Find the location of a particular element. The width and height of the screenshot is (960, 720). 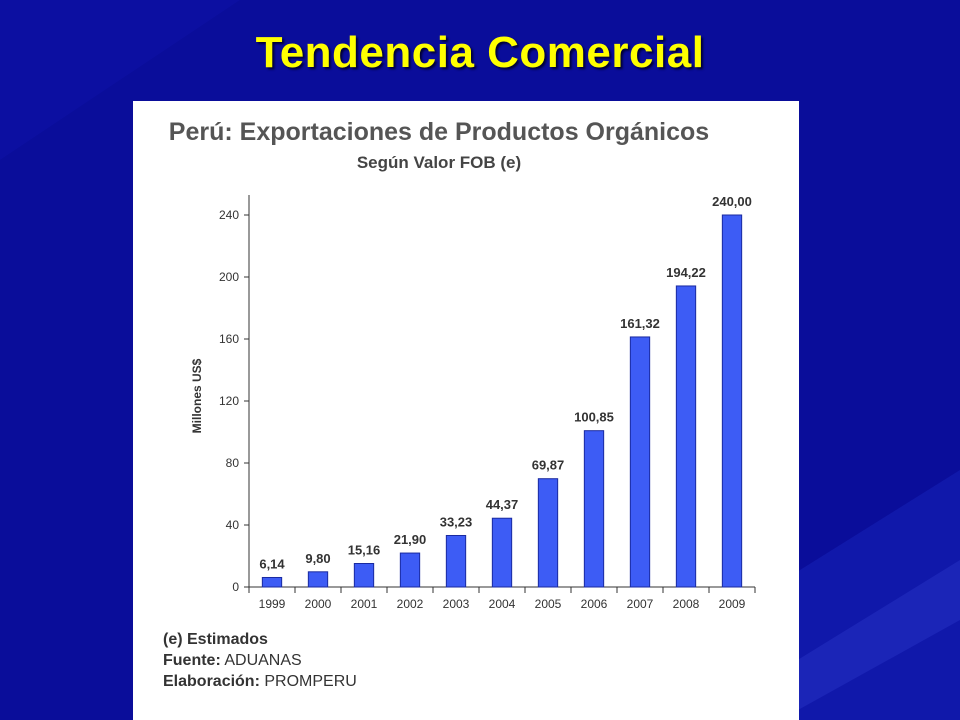

data-label-2004: 44,37 is located at coordinates (502, 504).